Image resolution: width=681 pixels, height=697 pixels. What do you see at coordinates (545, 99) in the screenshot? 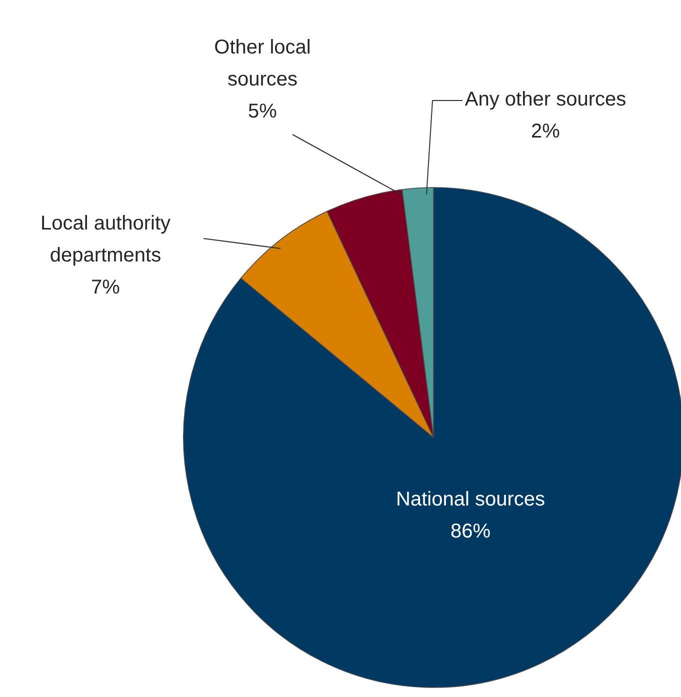
I see `slice-label: Any other sources` at bounding box center [545, 99].